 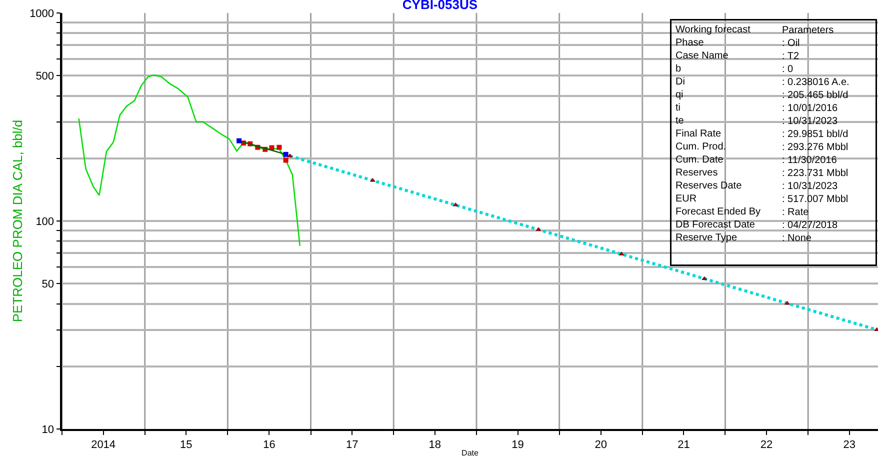 What do you see at coordinates (600, 444) in the screenshot?
I see `x-tick-label: 20` at bounding box center [600, 444].